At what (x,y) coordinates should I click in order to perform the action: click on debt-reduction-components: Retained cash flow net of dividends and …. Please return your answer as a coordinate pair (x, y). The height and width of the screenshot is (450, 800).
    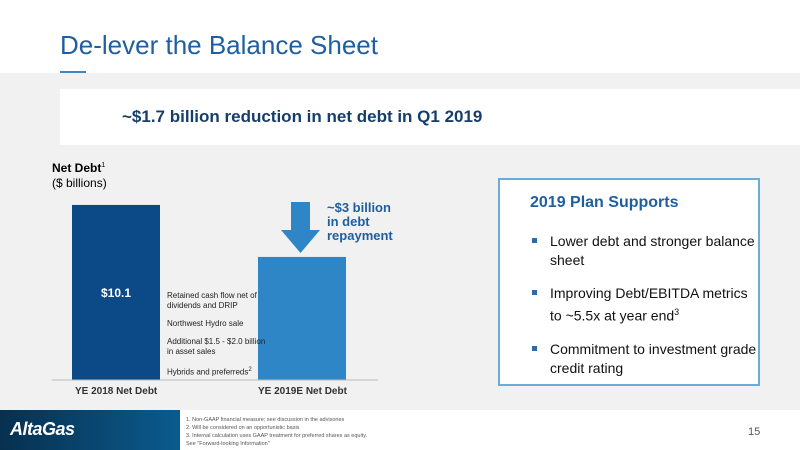
    Looking at the image, I should click on (217, 338).